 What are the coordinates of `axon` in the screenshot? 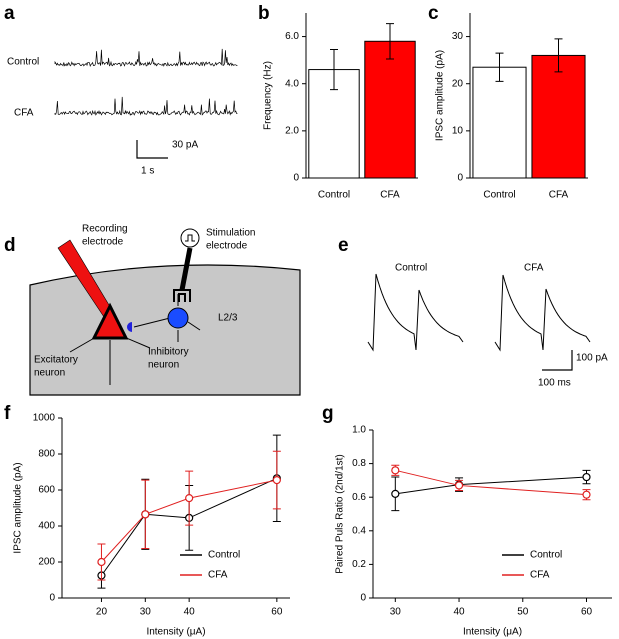 It's located at (152, 322).